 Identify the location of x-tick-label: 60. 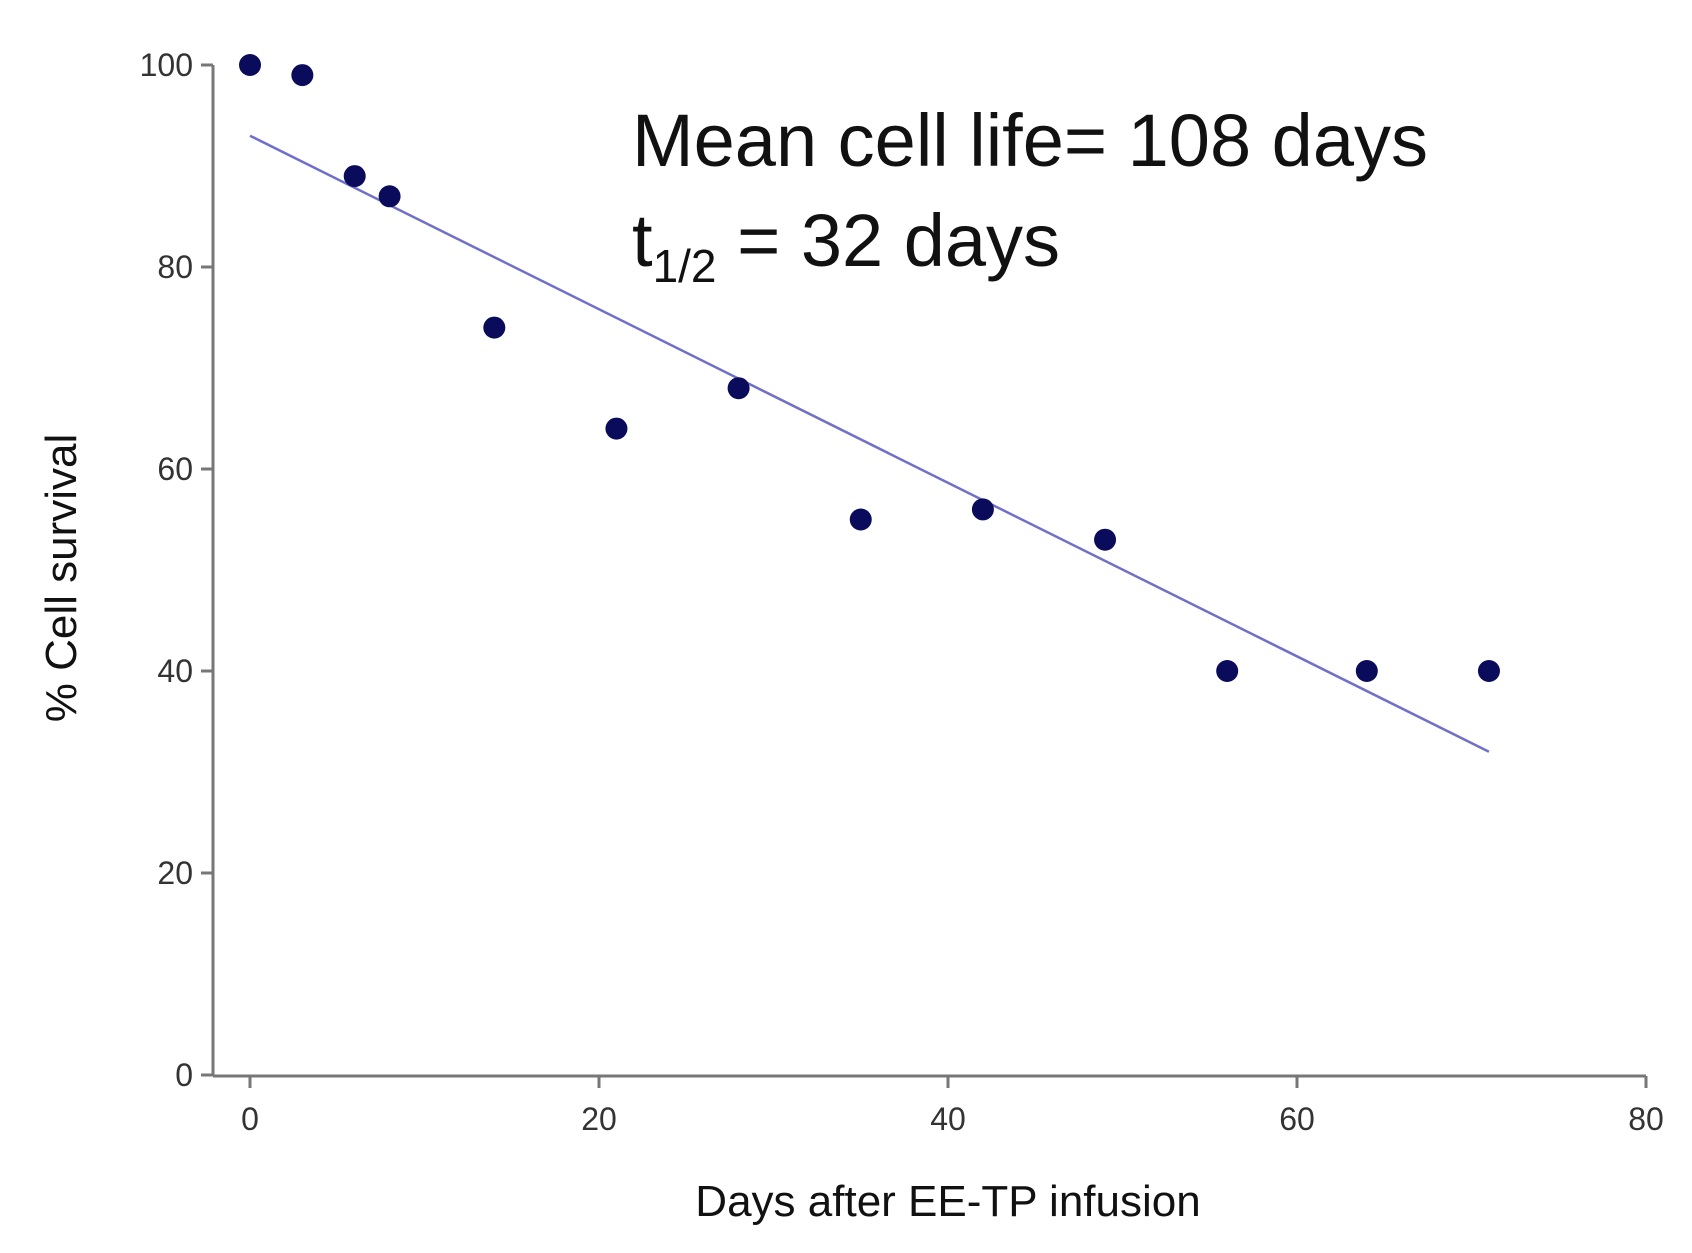
(1297, 1119).